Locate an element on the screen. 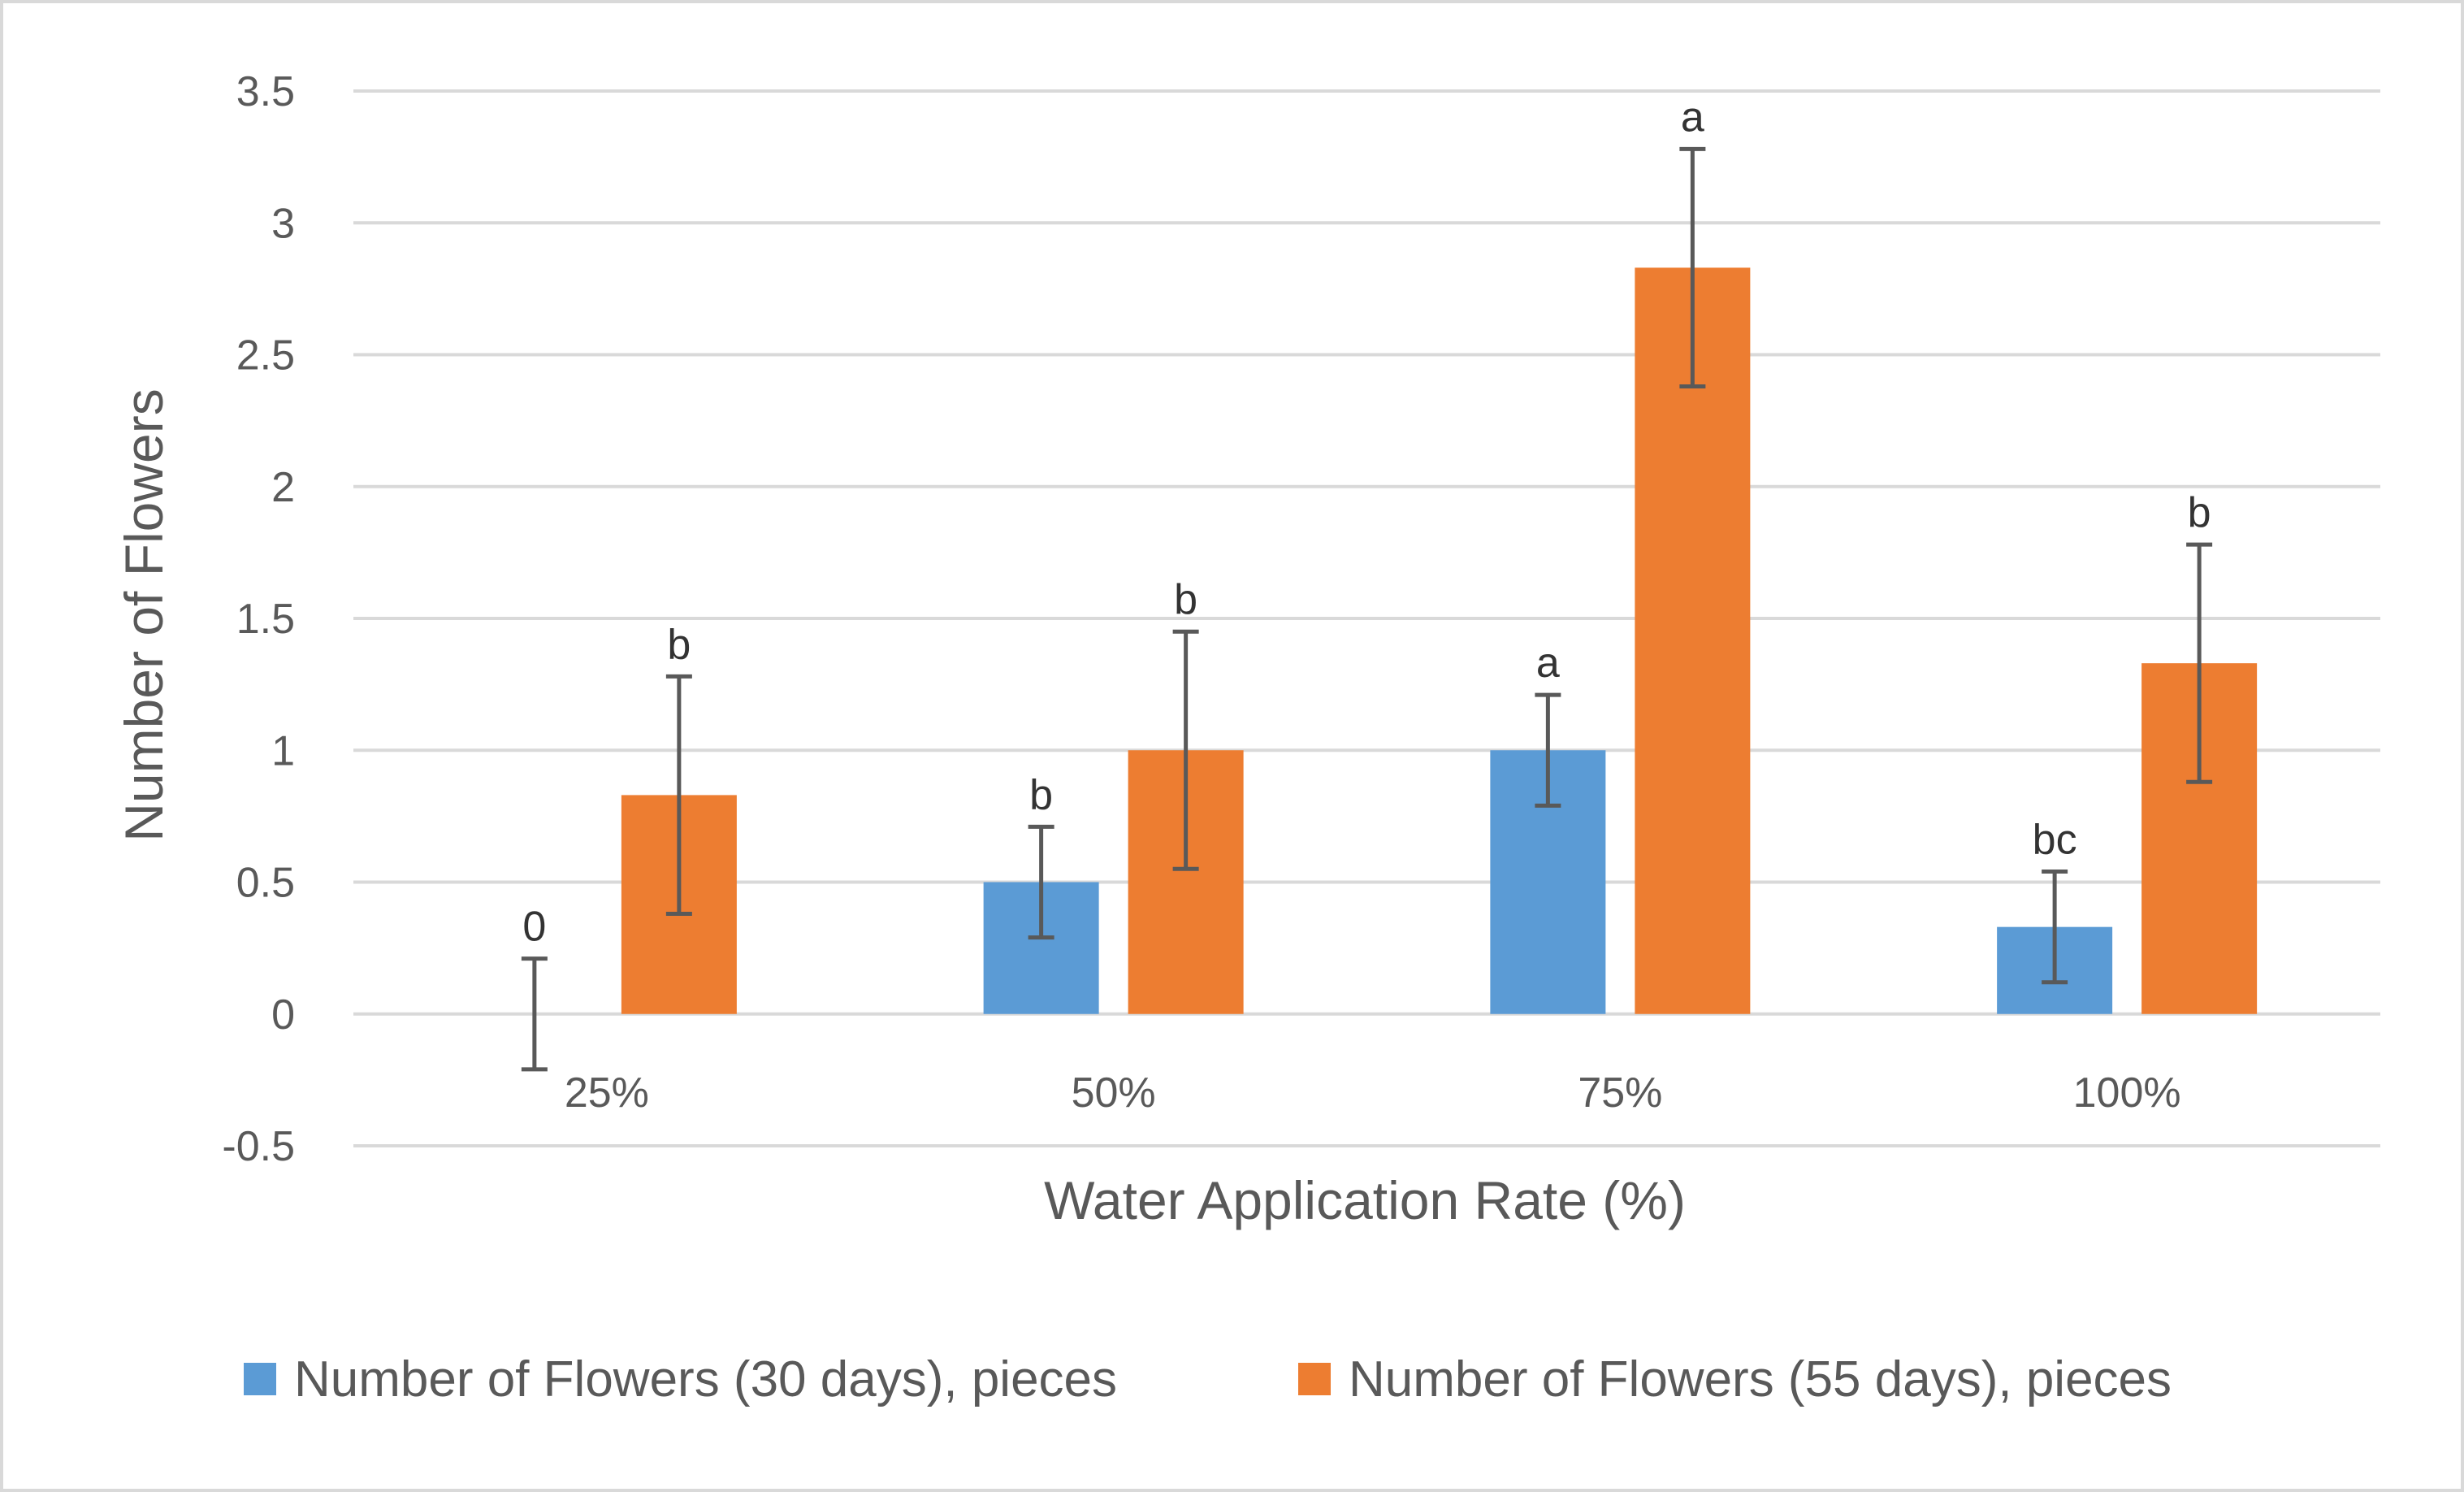  bar-data-label: bc is located at coordinates (2055, 840).